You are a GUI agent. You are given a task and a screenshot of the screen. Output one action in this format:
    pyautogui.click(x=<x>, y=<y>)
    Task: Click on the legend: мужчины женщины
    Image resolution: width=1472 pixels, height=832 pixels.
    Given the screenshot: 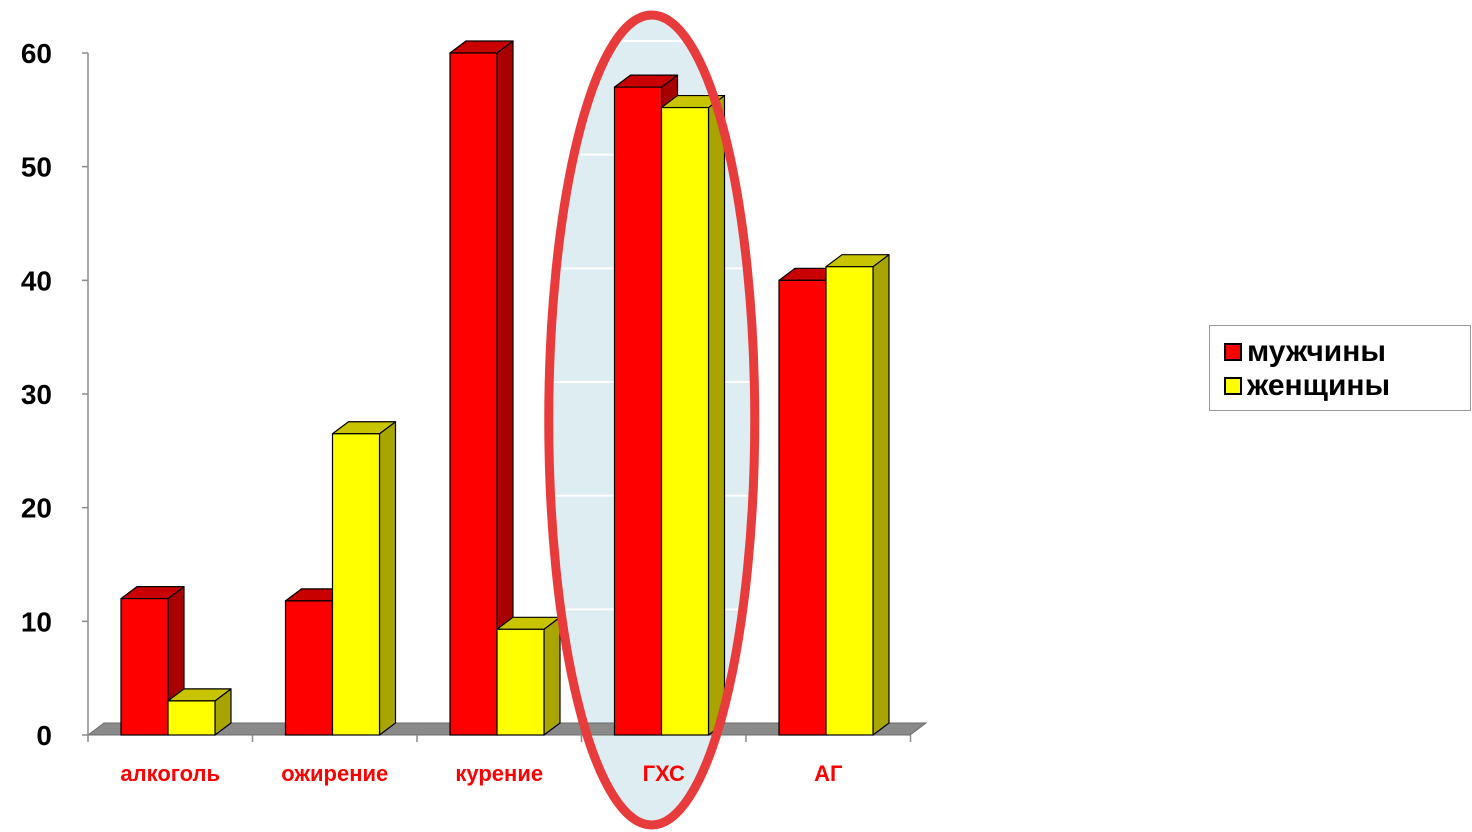 What is the action you would take?
    pyautogui.click(x=1340, y=368)
    